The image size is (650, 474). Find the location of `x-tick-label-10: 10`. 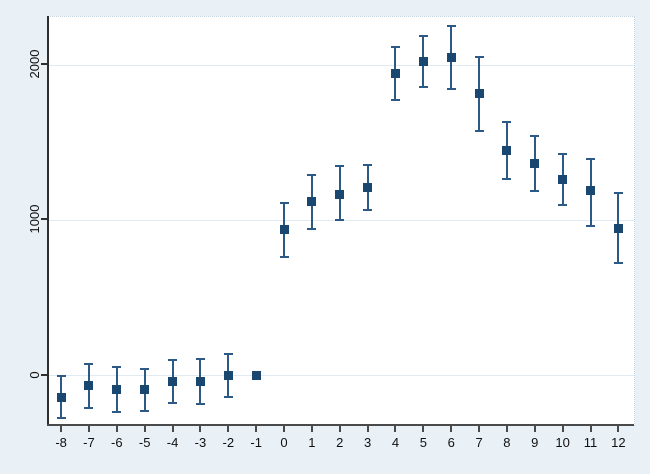

x-tick-label-10: 10 is located at coordinates (562, 442).